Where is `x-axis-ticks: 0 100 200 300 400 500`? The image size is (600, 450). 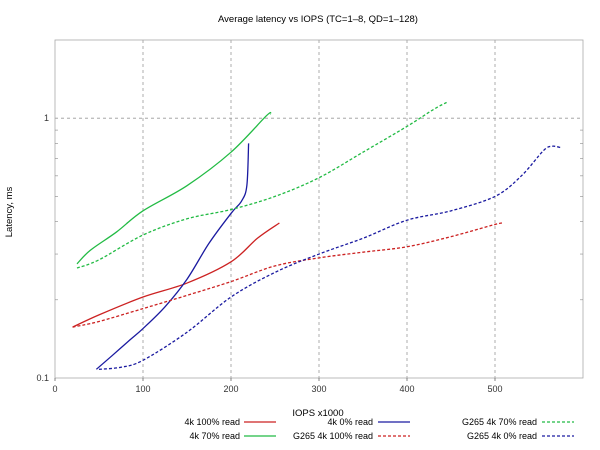
x-axis-ticks: 0 100 200 300 400 500 is located at coordinates (277, 386).